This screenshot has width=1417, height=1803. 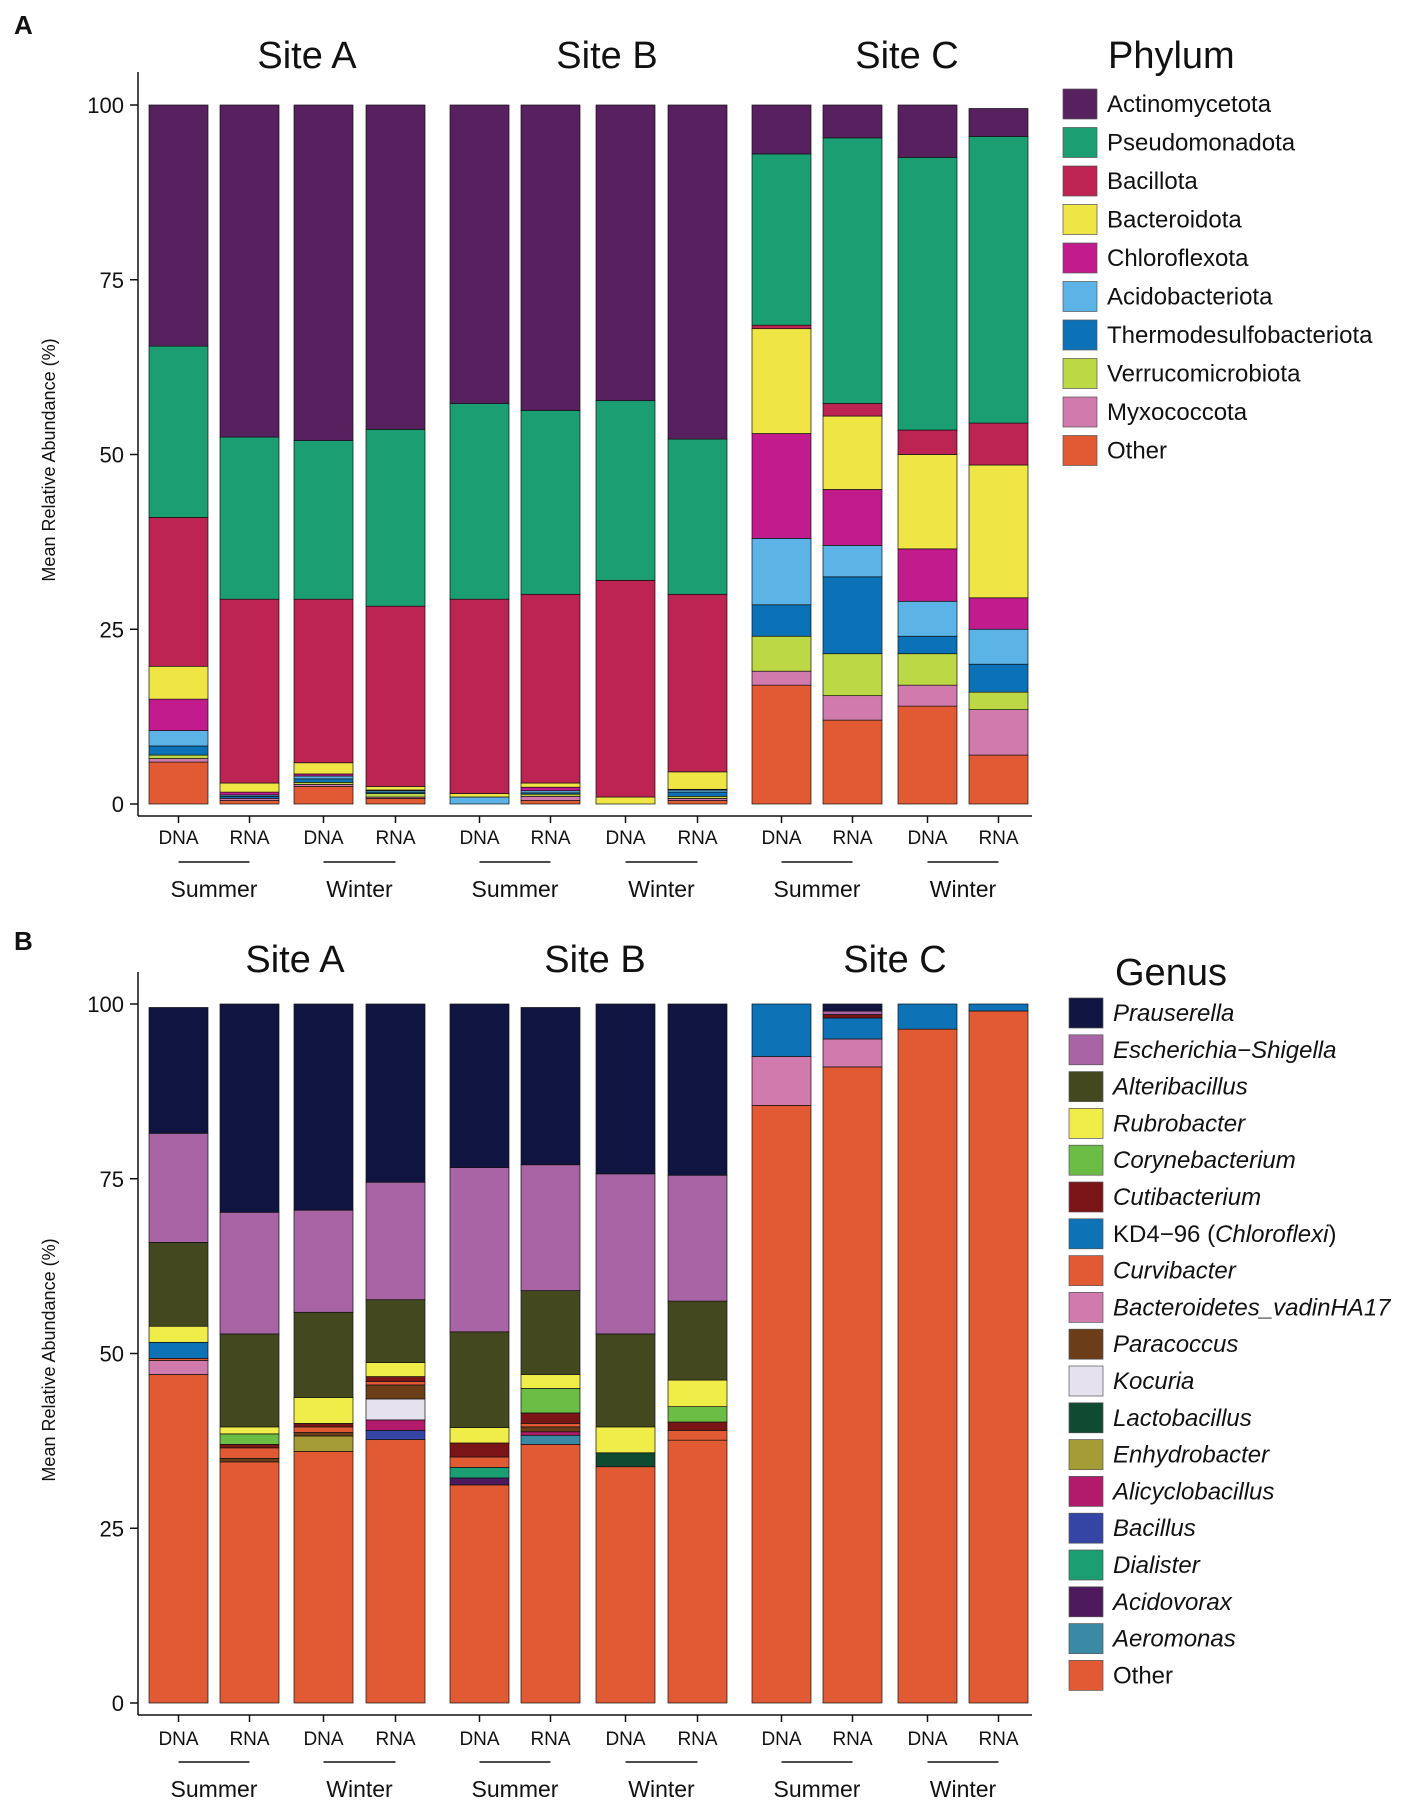 What do you see at coordinates (894, 960) in the screenshot?
I see `panel-b-site-title-3: Site C` at bounding box center [894, 960].